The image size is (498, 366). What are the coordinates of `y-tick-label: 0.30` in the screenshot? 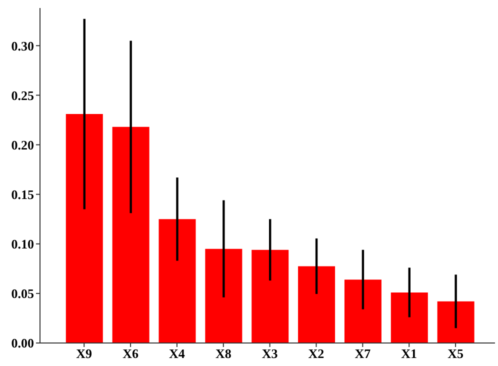 It's located at (22, 46).